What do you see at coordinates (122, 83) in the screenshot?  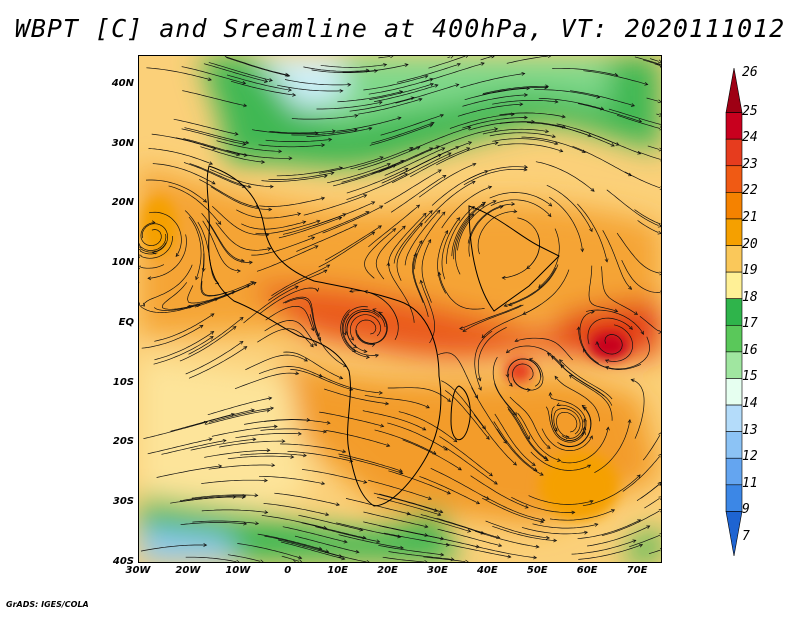 I see `lat-tick-label: 40N` at bounding box center [122, 83].